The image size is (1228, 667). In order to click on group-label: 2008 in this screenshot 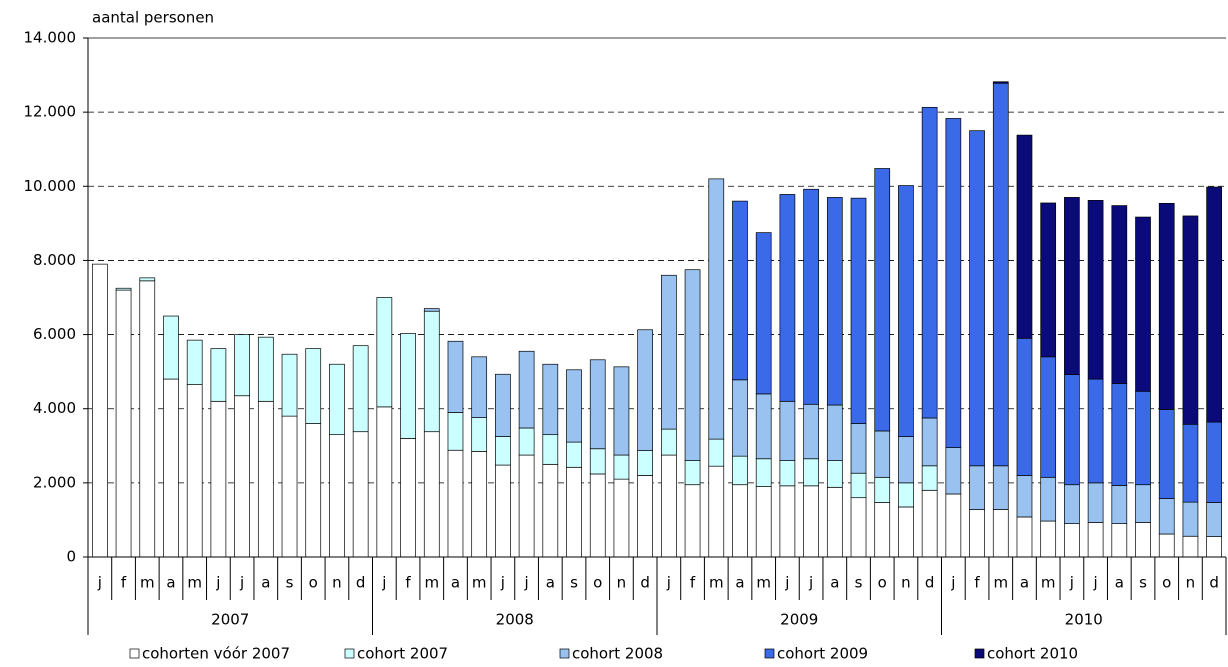, I will do `click(515, 620)`.